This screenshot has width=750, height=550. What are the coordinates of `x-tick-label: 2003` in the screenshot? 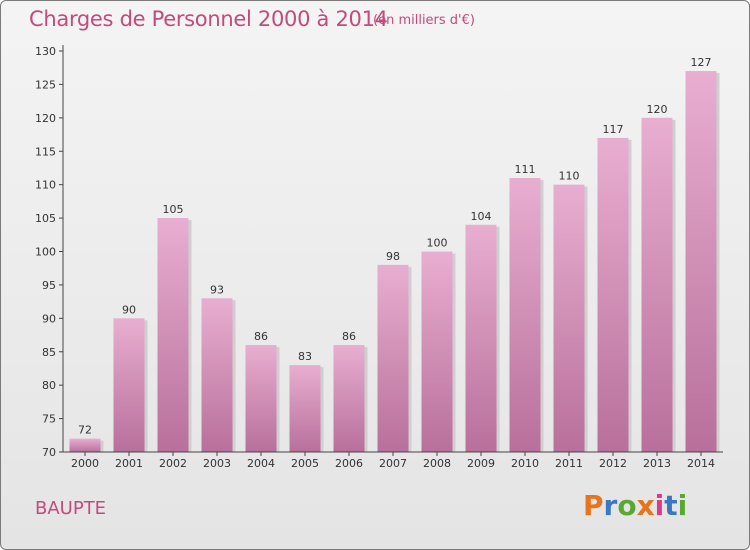 It's located at (217, 463).